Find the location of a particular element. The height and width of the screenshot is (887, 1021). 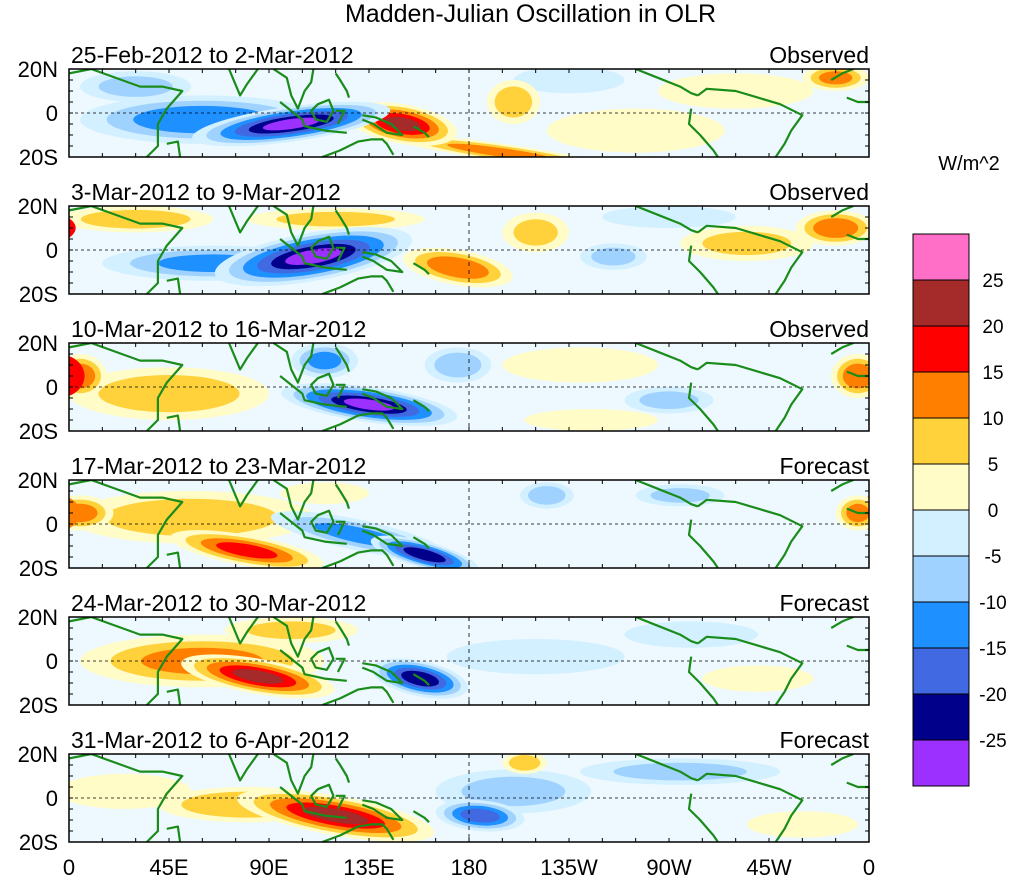

x-tick-label: 135E is located at coordinates (368, 867).